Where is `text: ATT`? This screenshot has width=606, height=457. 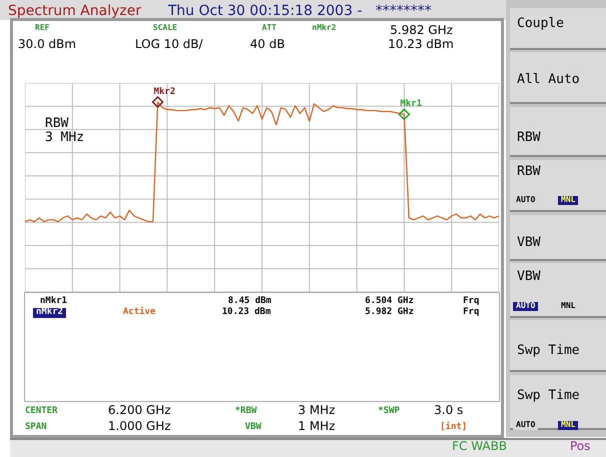 text: ATT is located at coordinates (269, 28).